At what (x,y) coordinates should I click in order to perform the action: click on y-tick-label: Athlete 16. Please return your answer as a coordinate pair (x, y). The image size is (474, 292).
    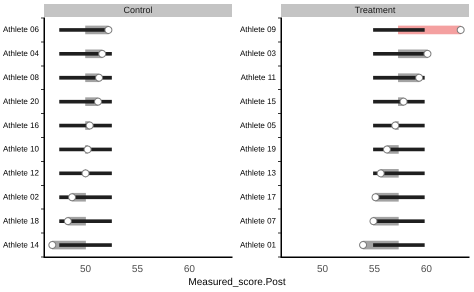
    Looking at the image, I should click on (21, 125).